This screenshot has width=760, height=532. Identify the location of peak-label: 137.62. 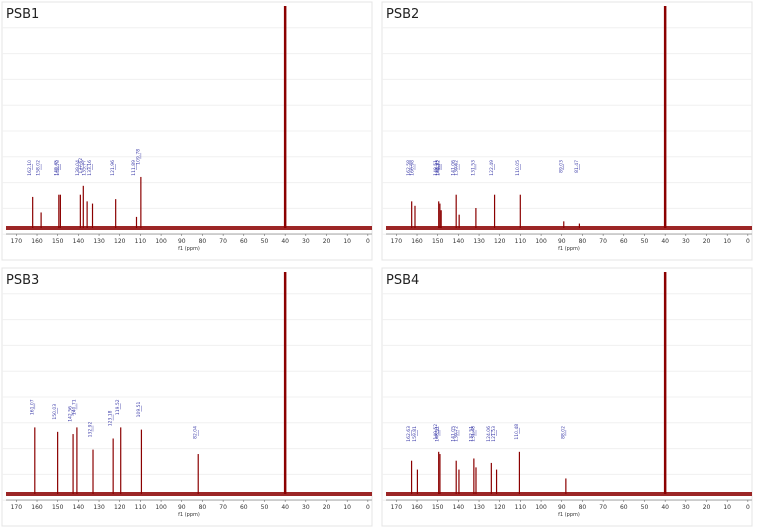
(81, 166).